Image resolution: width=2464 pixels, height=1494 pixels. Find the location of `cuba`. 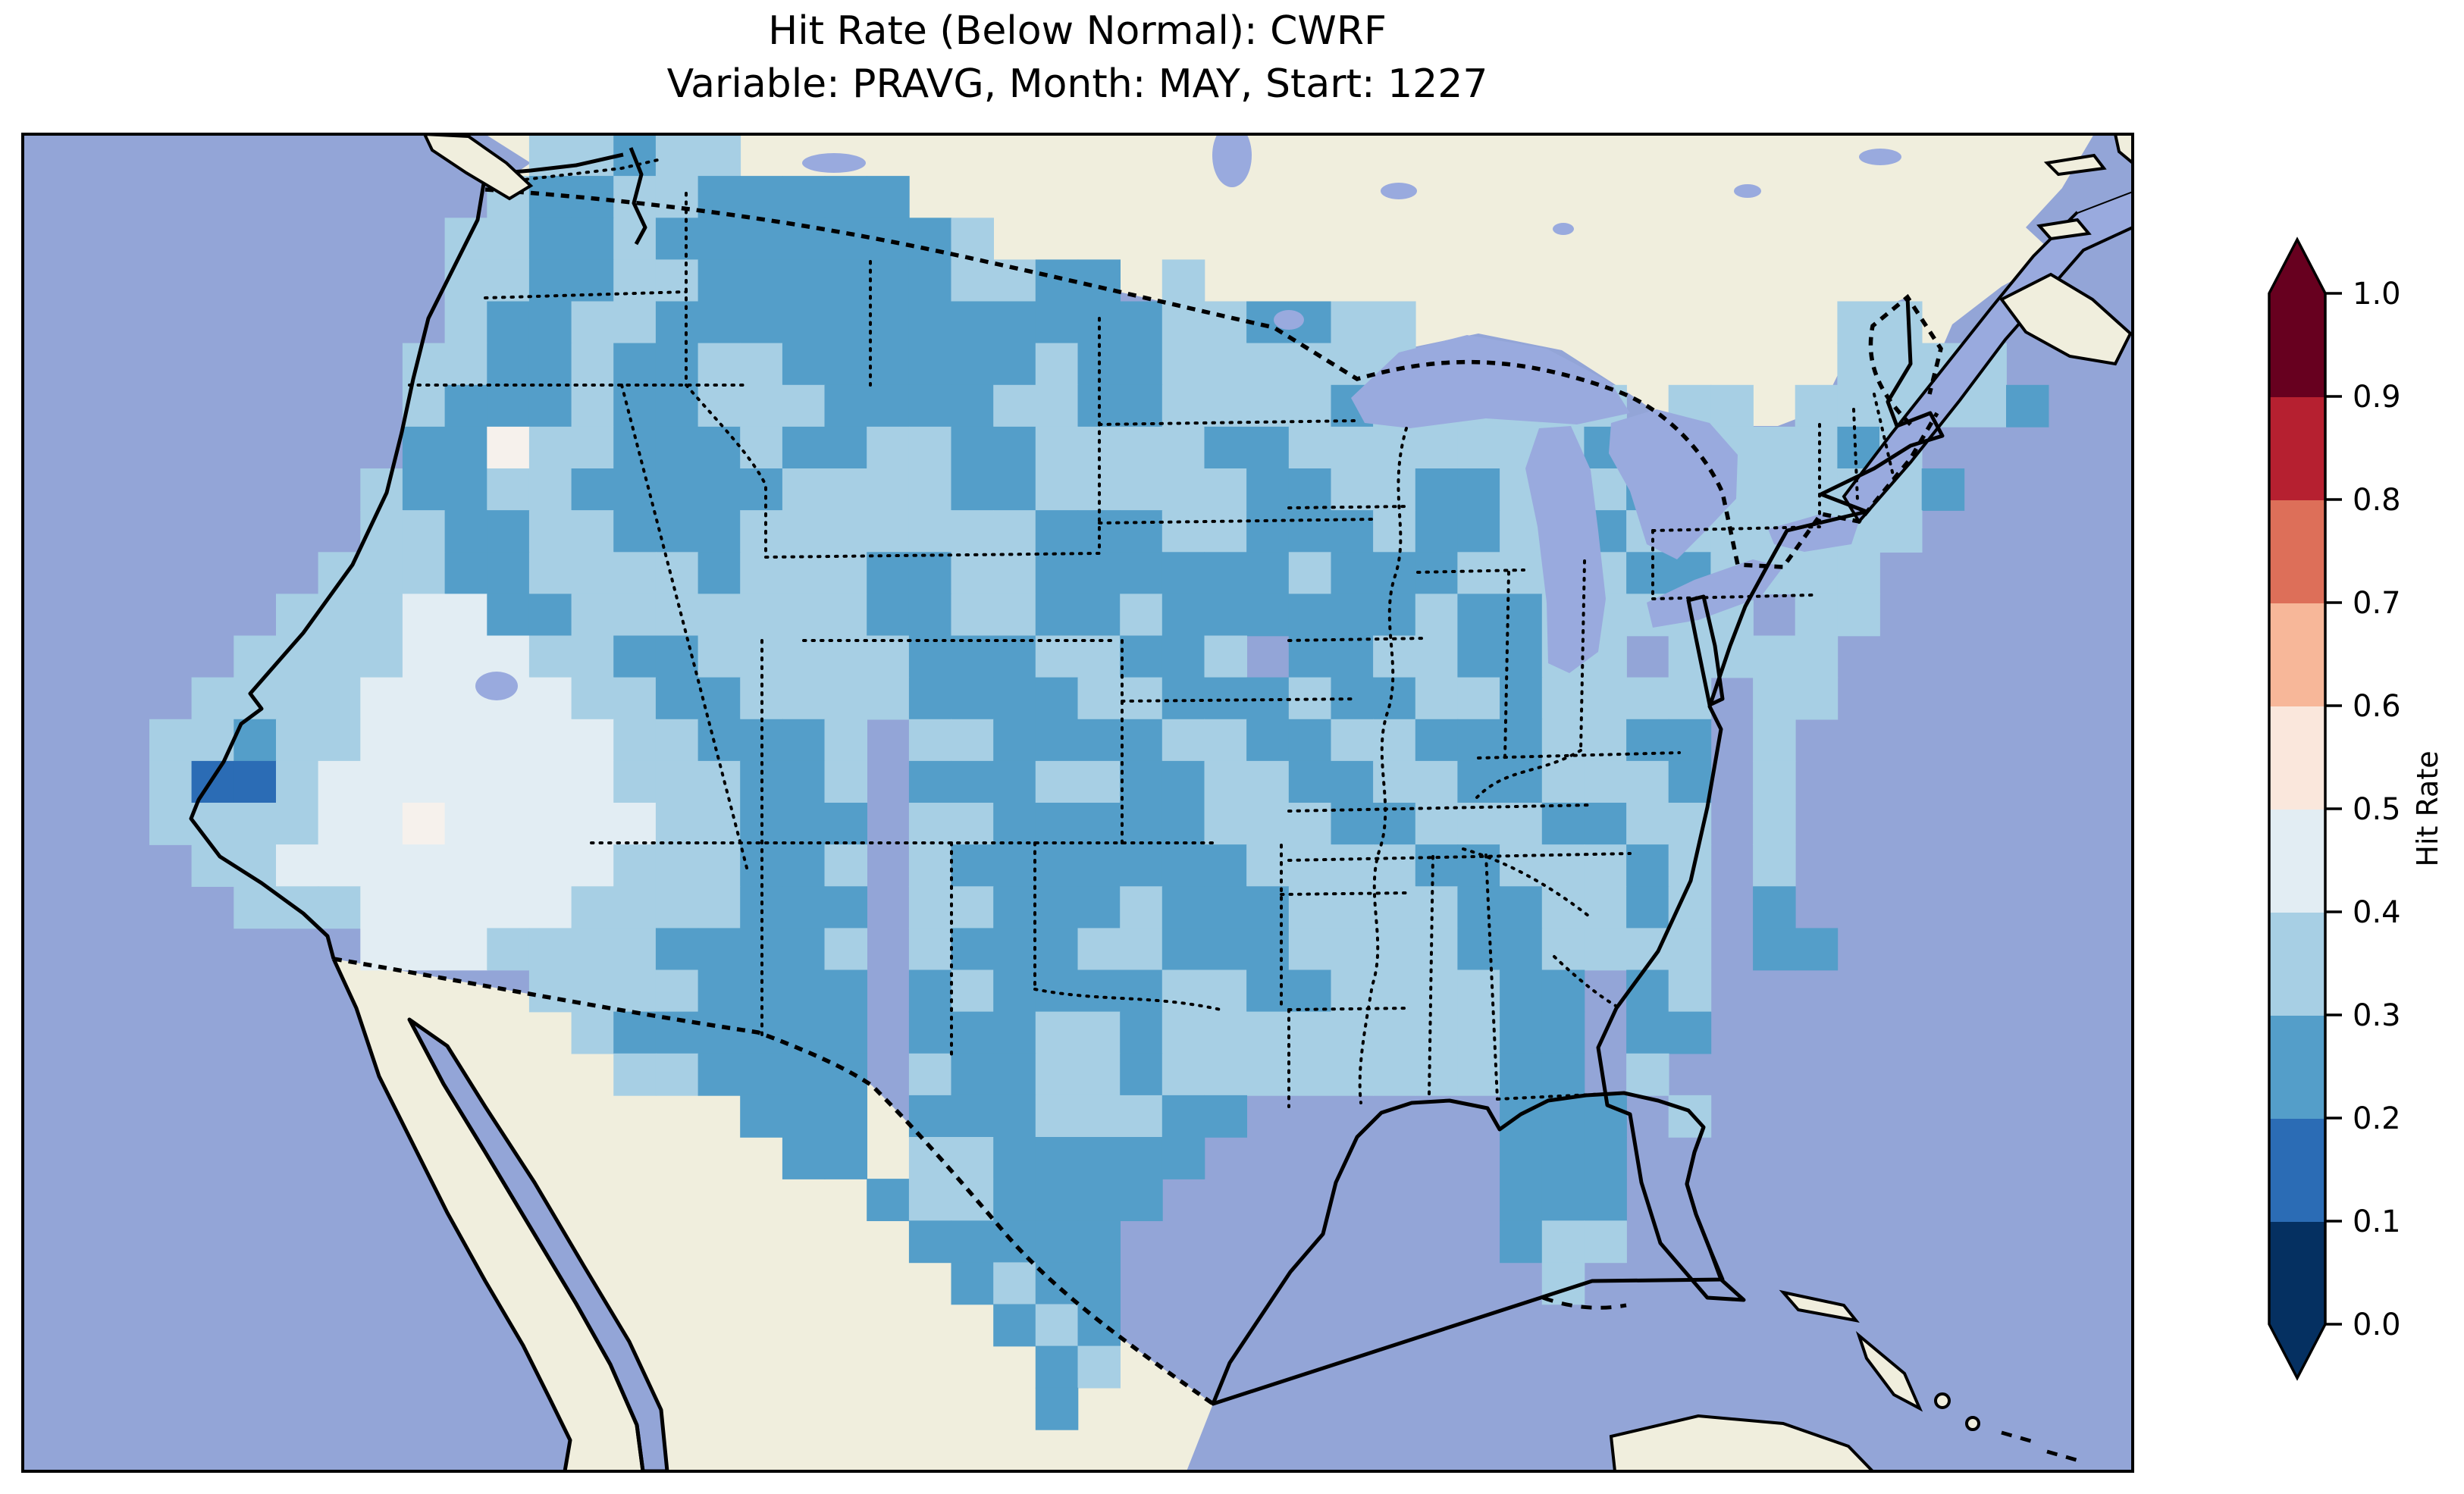

cuba is located at coordinates (1742, 1442).